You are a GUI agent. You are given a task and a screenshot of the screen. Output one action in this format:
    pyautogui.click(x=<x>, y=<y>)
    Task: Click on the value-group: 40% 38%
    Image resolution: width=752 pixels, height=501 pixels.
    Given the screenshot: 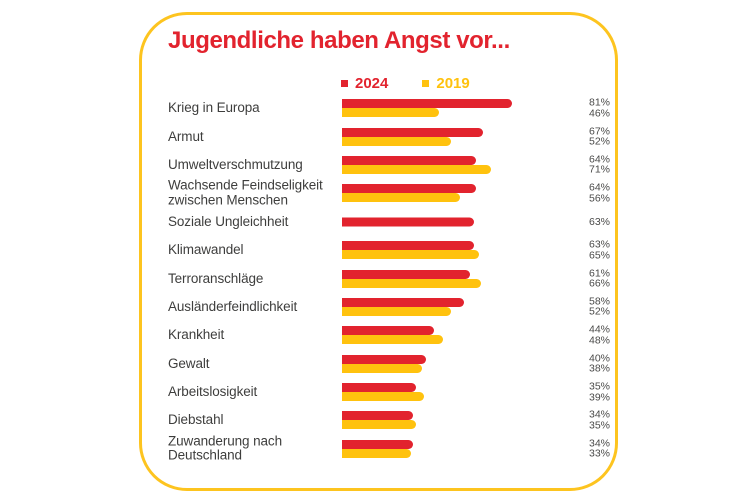 What is the action you would take?
    pyautogui.click(x=586, y=363)
    